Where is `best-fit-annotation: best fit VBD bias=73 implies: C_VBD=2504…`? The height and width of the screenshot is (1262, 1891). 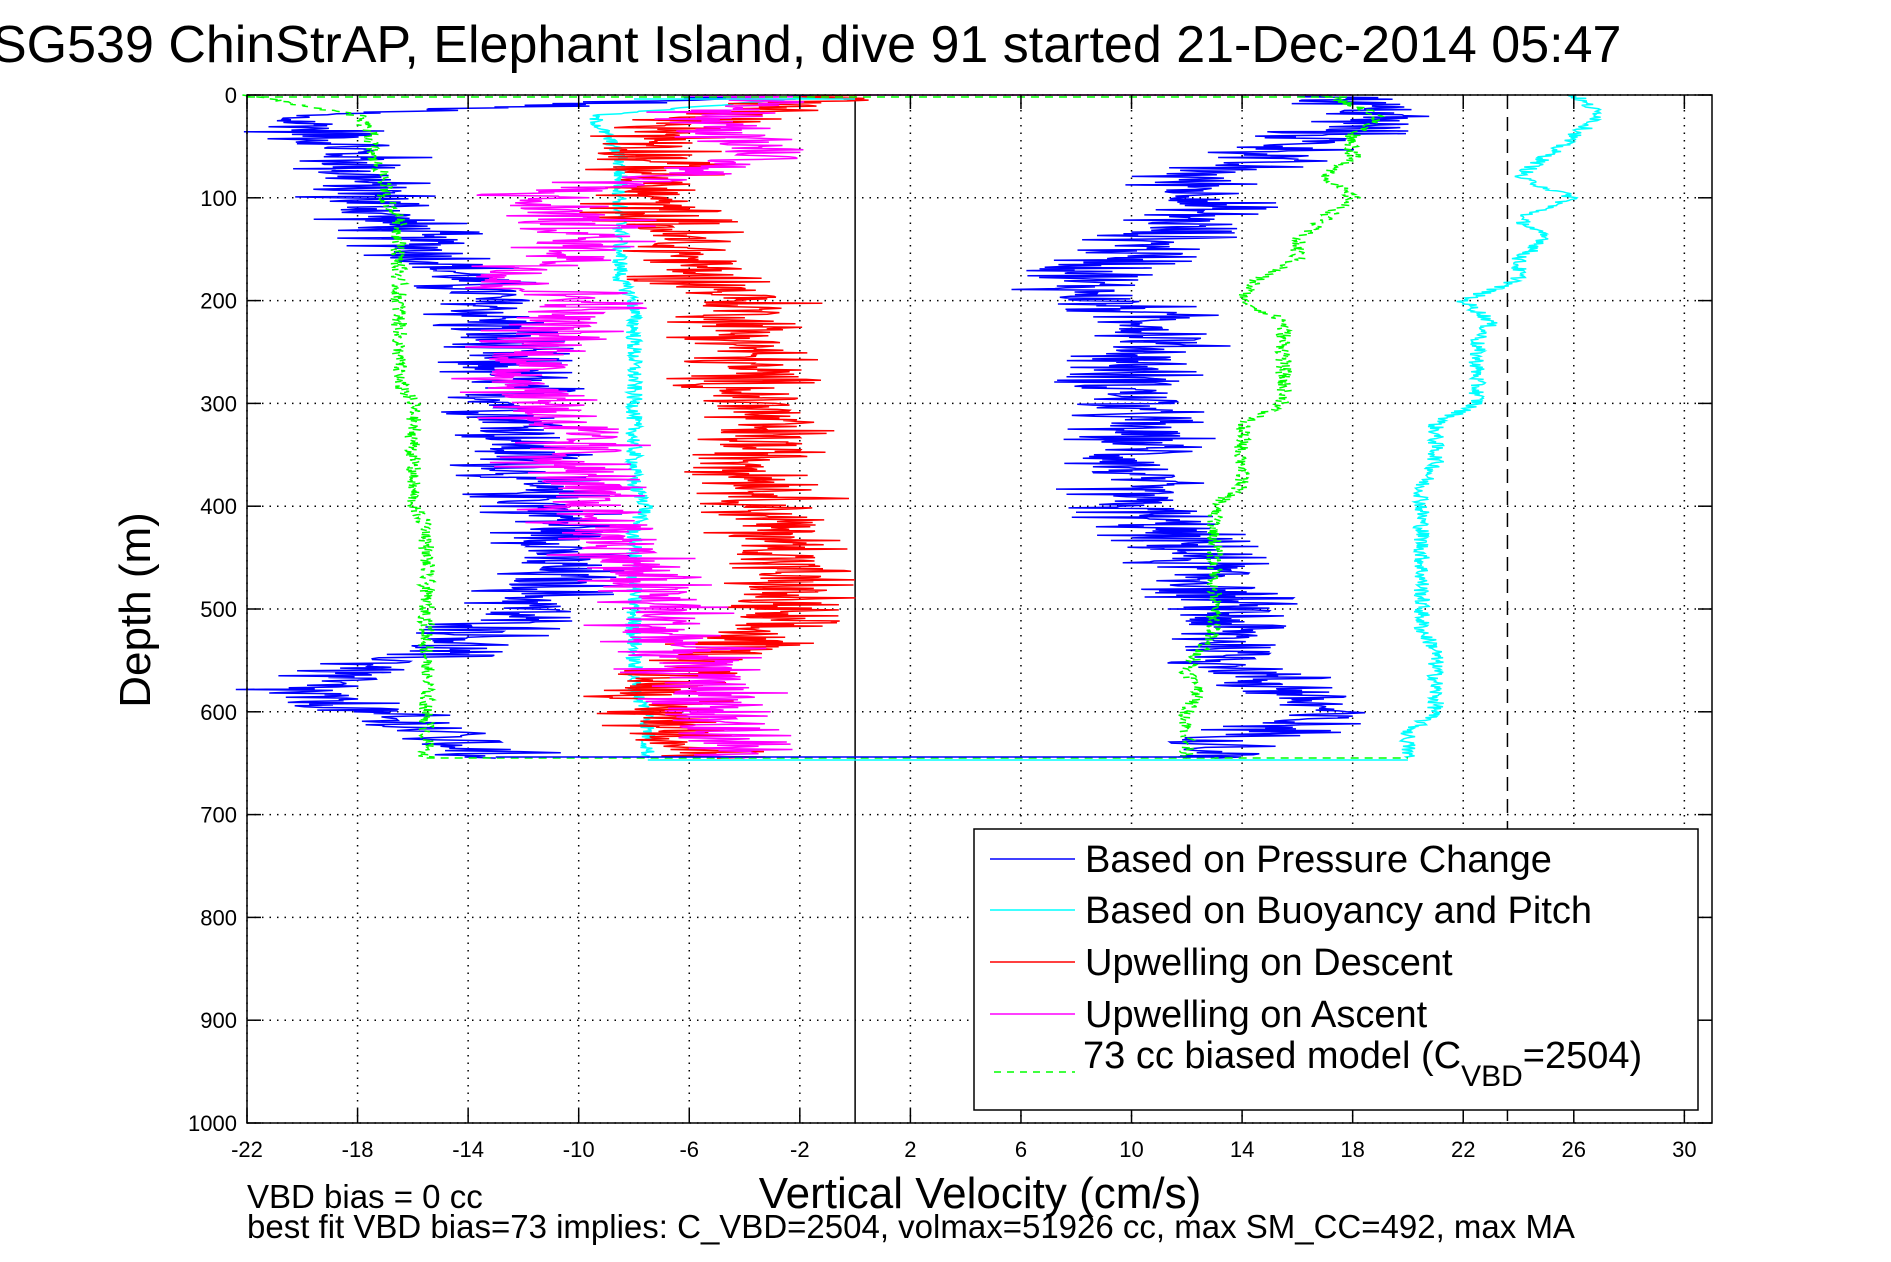 best-fit-annotation: best fit VBD bias=73 implies: C_VBD=2504… is located at coordinates (911, 1226).